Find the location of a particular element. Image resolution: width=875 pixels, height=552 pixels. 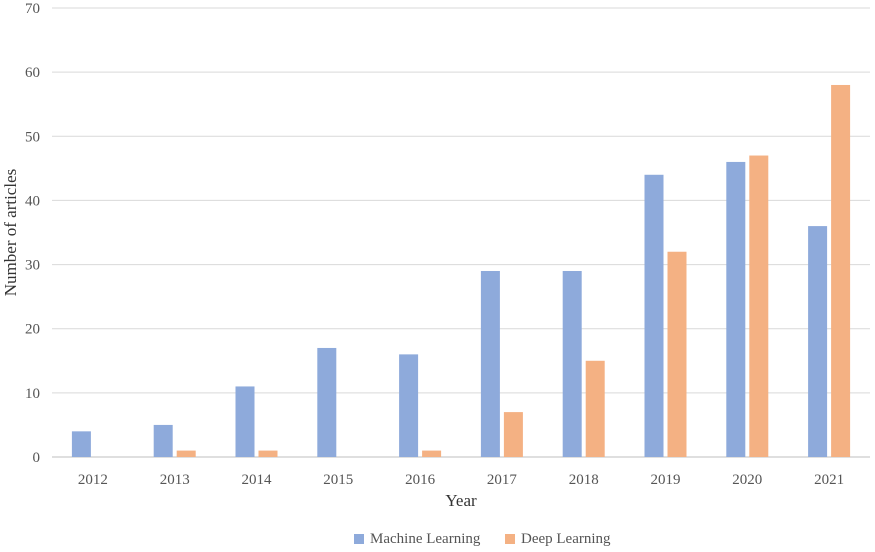

y-tick-label: 50 is located at coordinates (32, 137).